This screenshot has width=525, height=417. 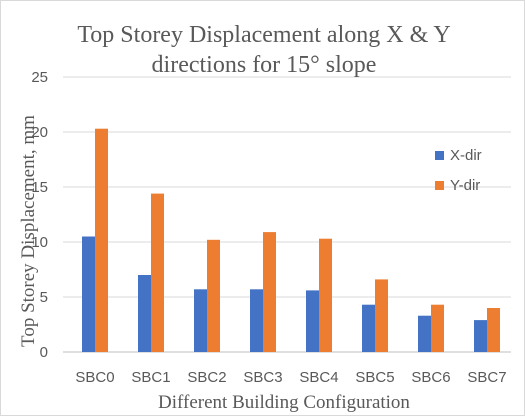 I want to click on x-tick-label: SBC0, so click(x=94, y=377).